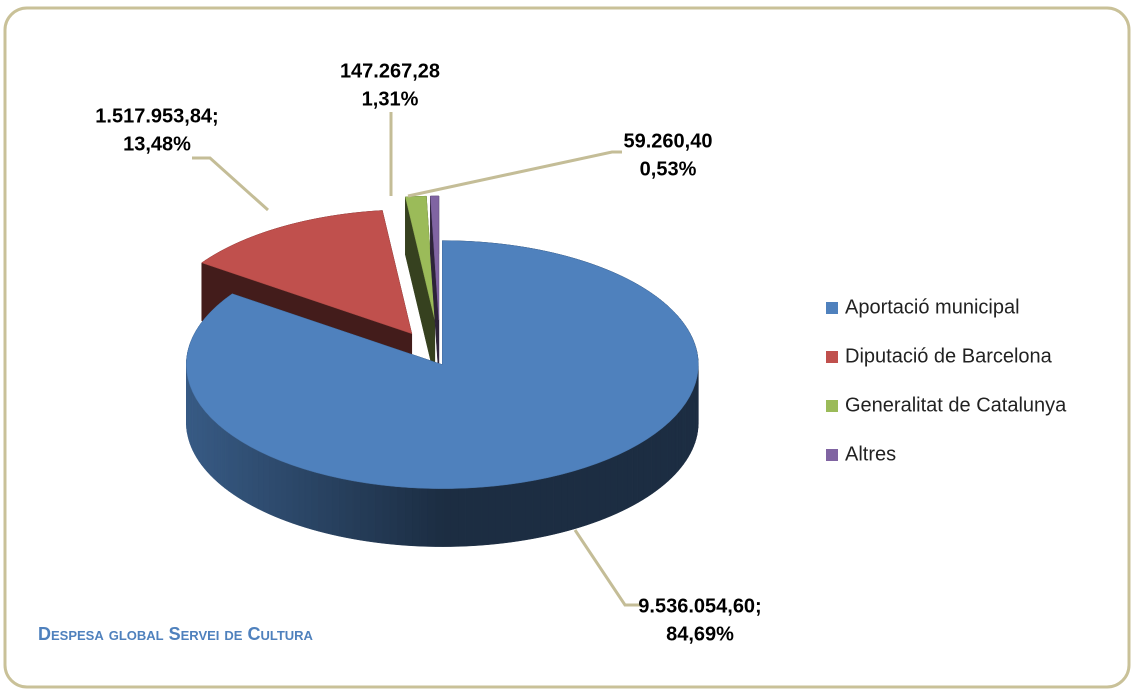 This screenshot has width=1137, height=693. I want to click on percent-label: 13,48%, so click(157, 144).